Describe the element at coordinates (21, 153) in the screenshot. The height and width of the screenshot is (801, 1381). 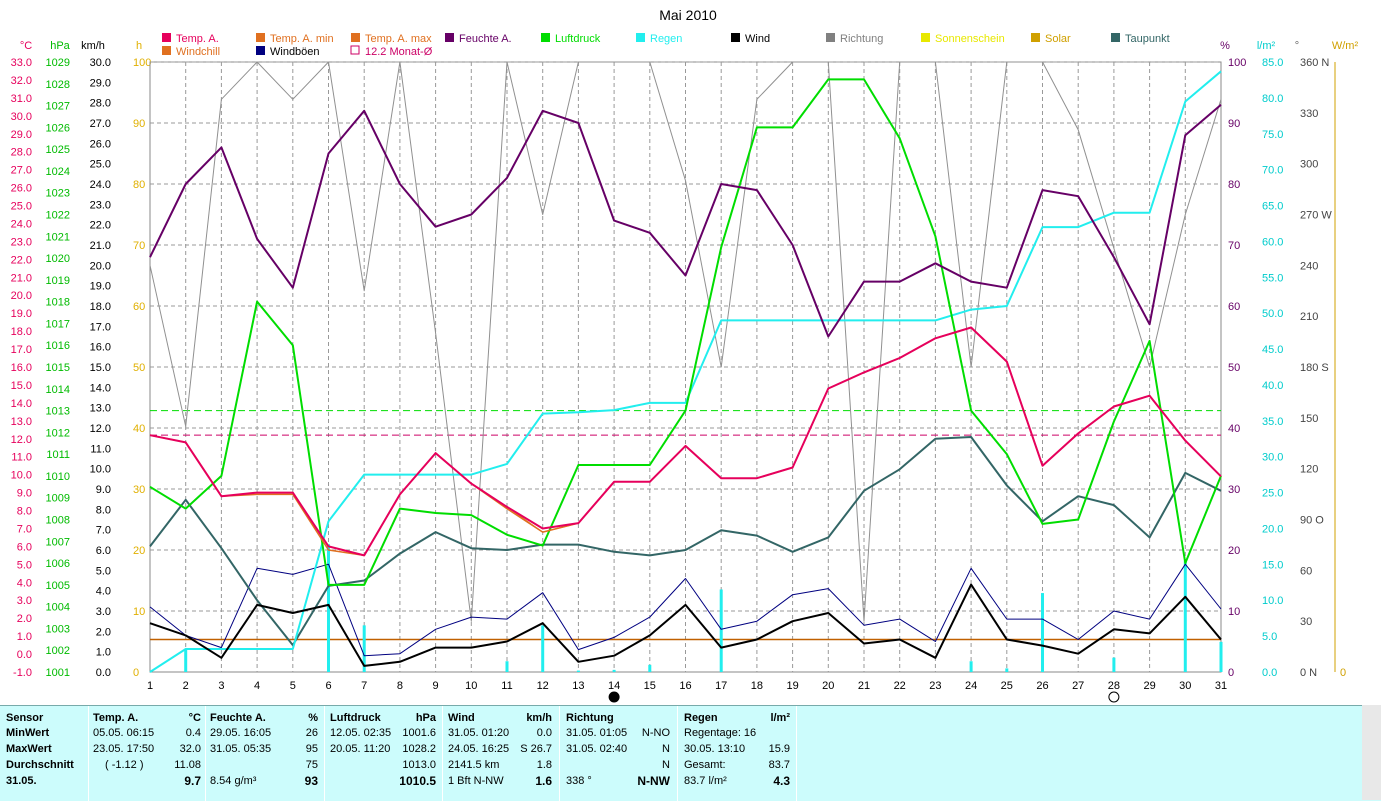
I see `temp-tick: 28.0` at that location.